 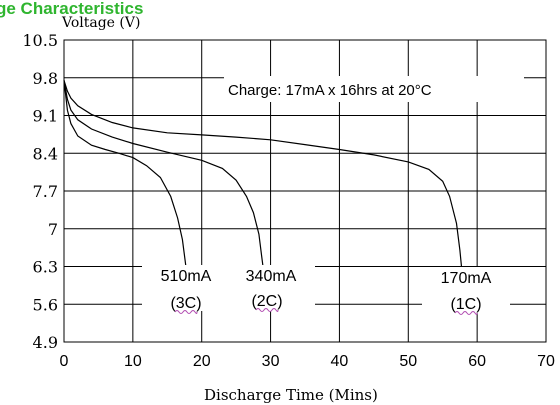 What do you see at coordinates (271, 276) in the screenshot?
I see `series-label-340mA: 340mA` at bounding box center [271, 276].